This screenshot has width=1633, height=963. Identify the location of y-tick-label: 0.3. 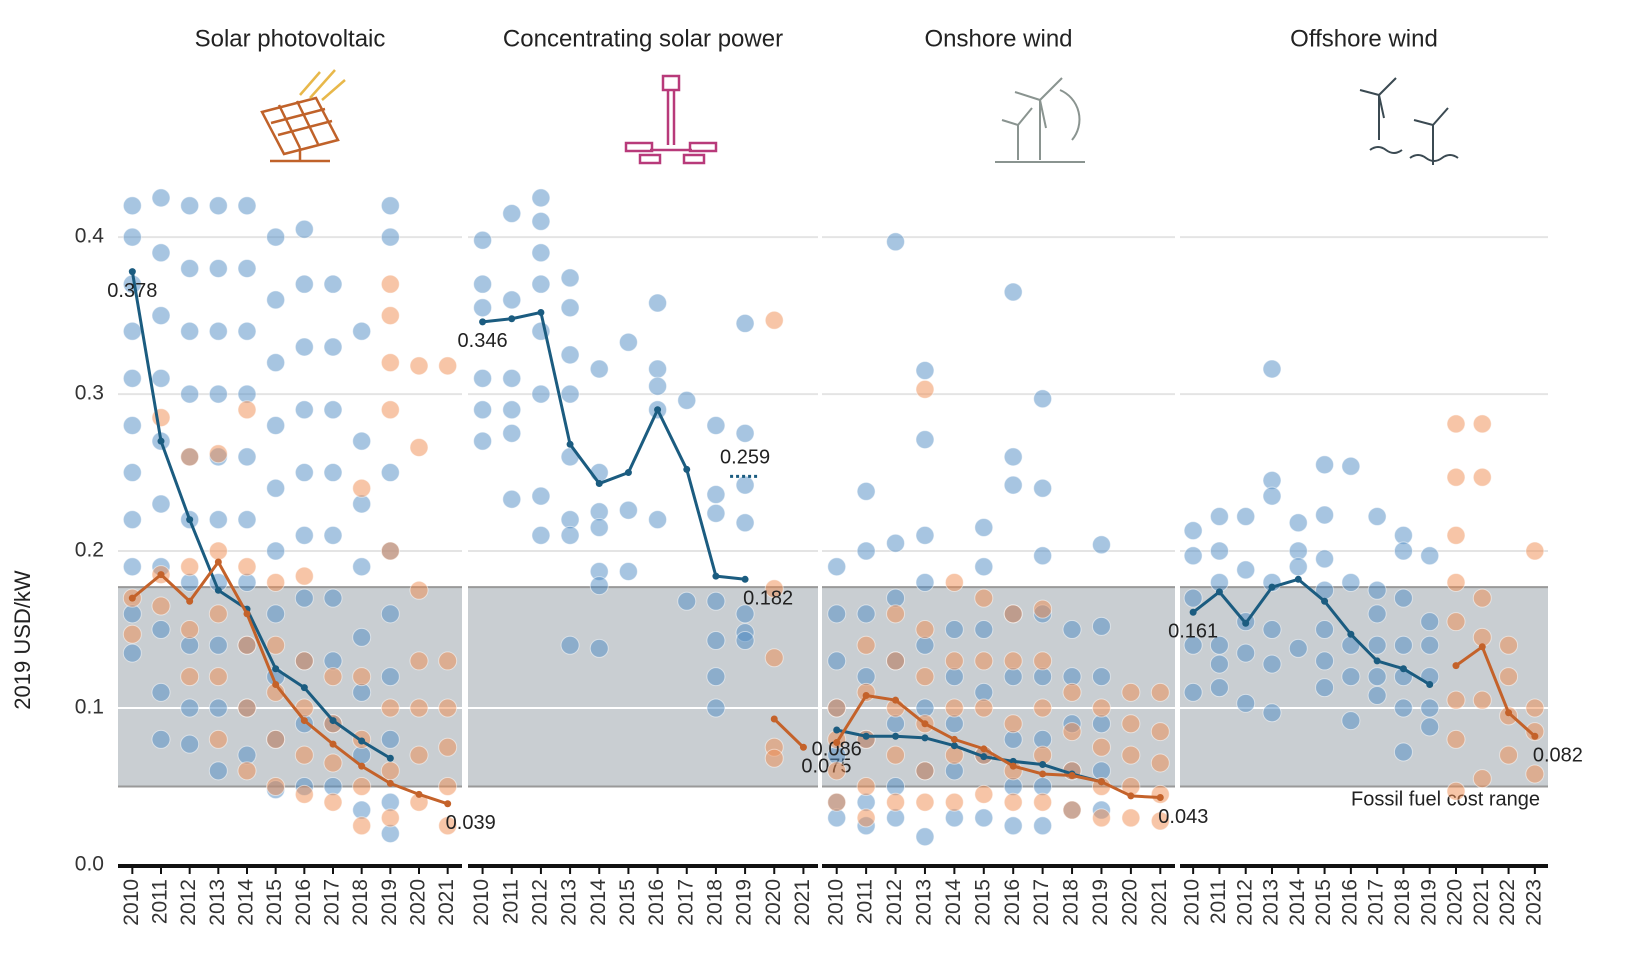
(89, 393).